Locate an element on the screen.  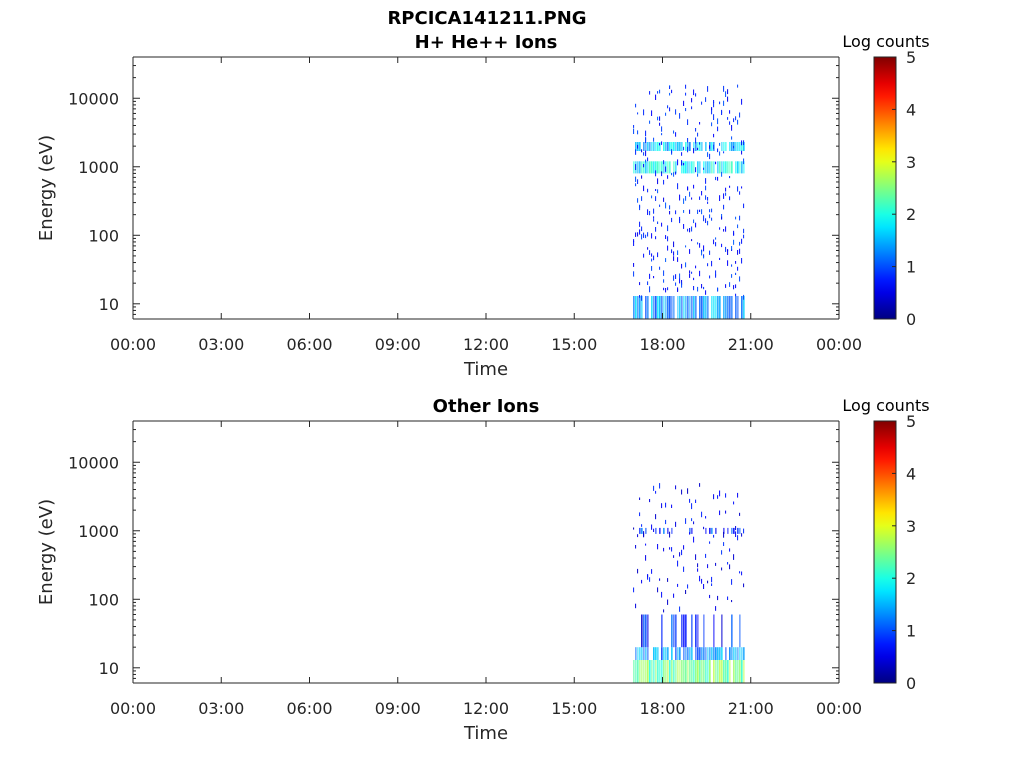
x-tick-label: 15:00 is located at coordinates (574, 344).